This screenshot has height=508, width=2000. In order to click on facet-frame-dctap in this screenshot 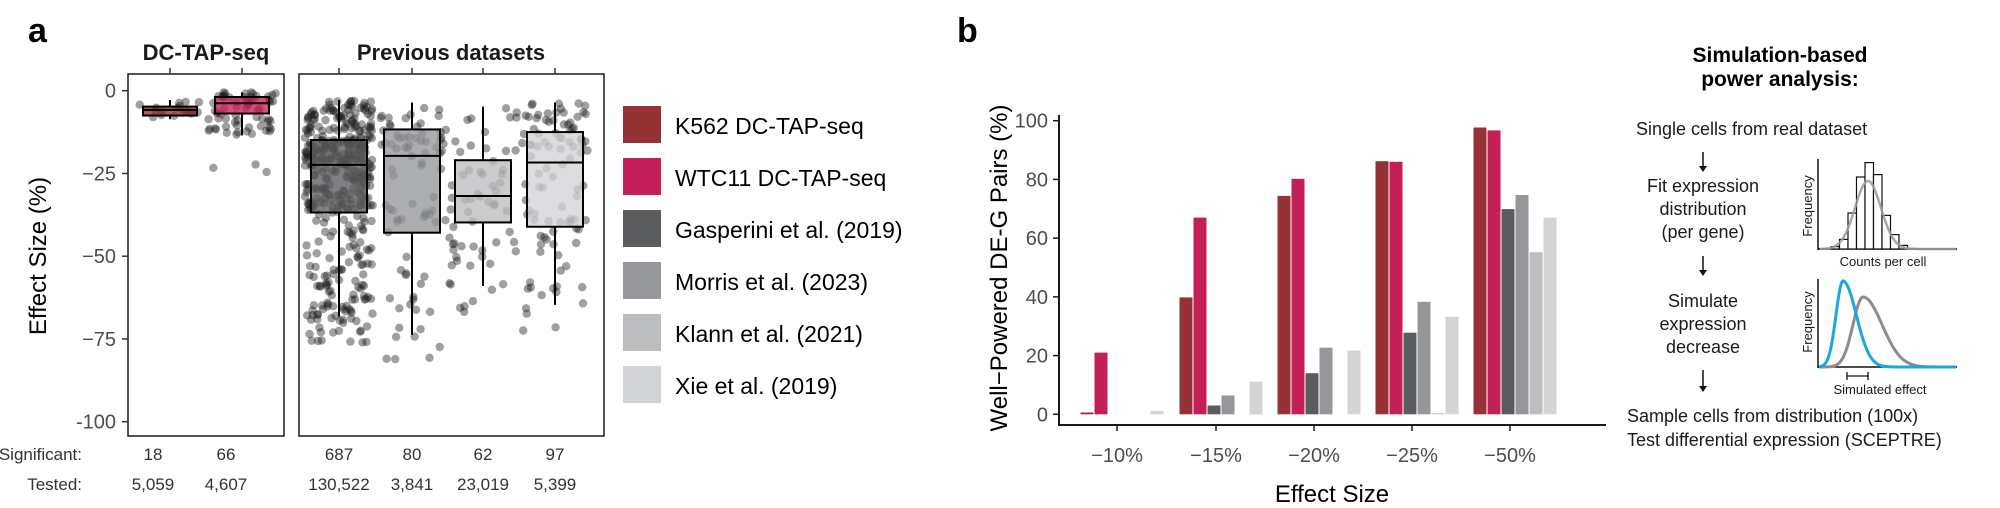, I will do `click(206, 255)`.